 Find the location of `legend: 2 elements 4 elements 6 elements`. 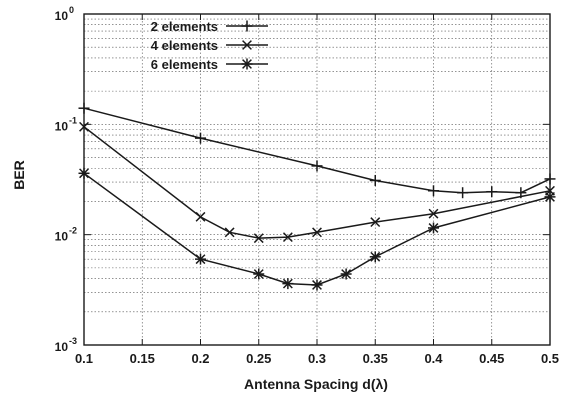

legend: 2 elements 4 elements 6 elements is located at coordinates (209, 45).